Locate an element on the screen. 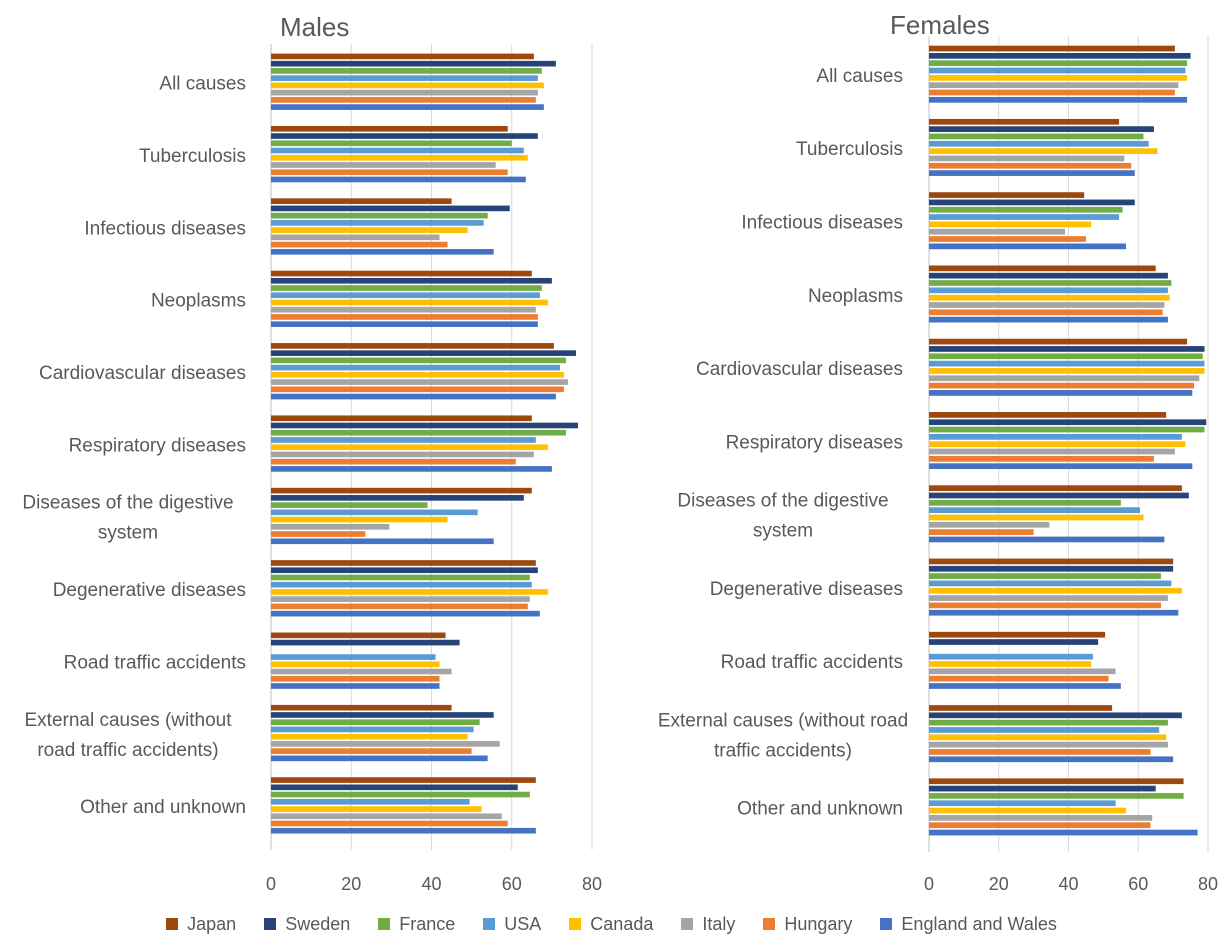 The height and width of the screenshot is (937, 1223). legend-item-usa: USA is located at coordinates (512, 924).